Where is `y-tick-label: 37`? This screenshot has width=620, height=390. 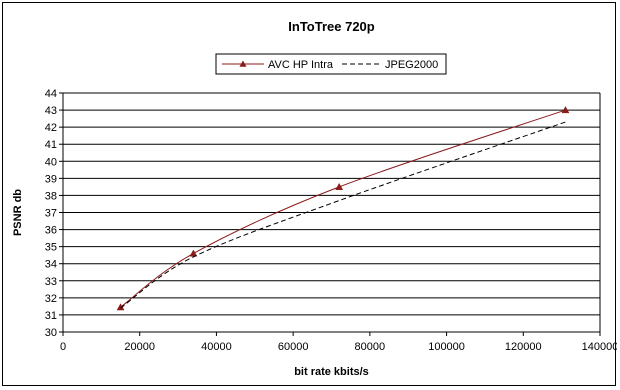
y-tick-label: 37 is located at coordinates (51, 214).